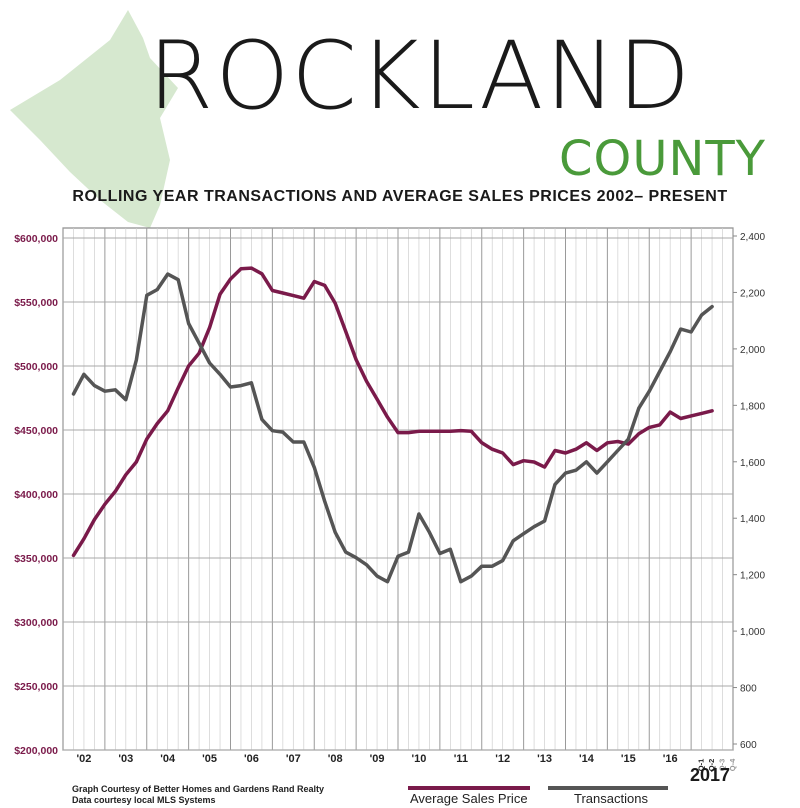 This screenshot has height=808, width=800. What do you see at coordinates (36, 687) in the screenshot?
I see `y-left-tick-label: $250,000` at bounding box center [36, 687].